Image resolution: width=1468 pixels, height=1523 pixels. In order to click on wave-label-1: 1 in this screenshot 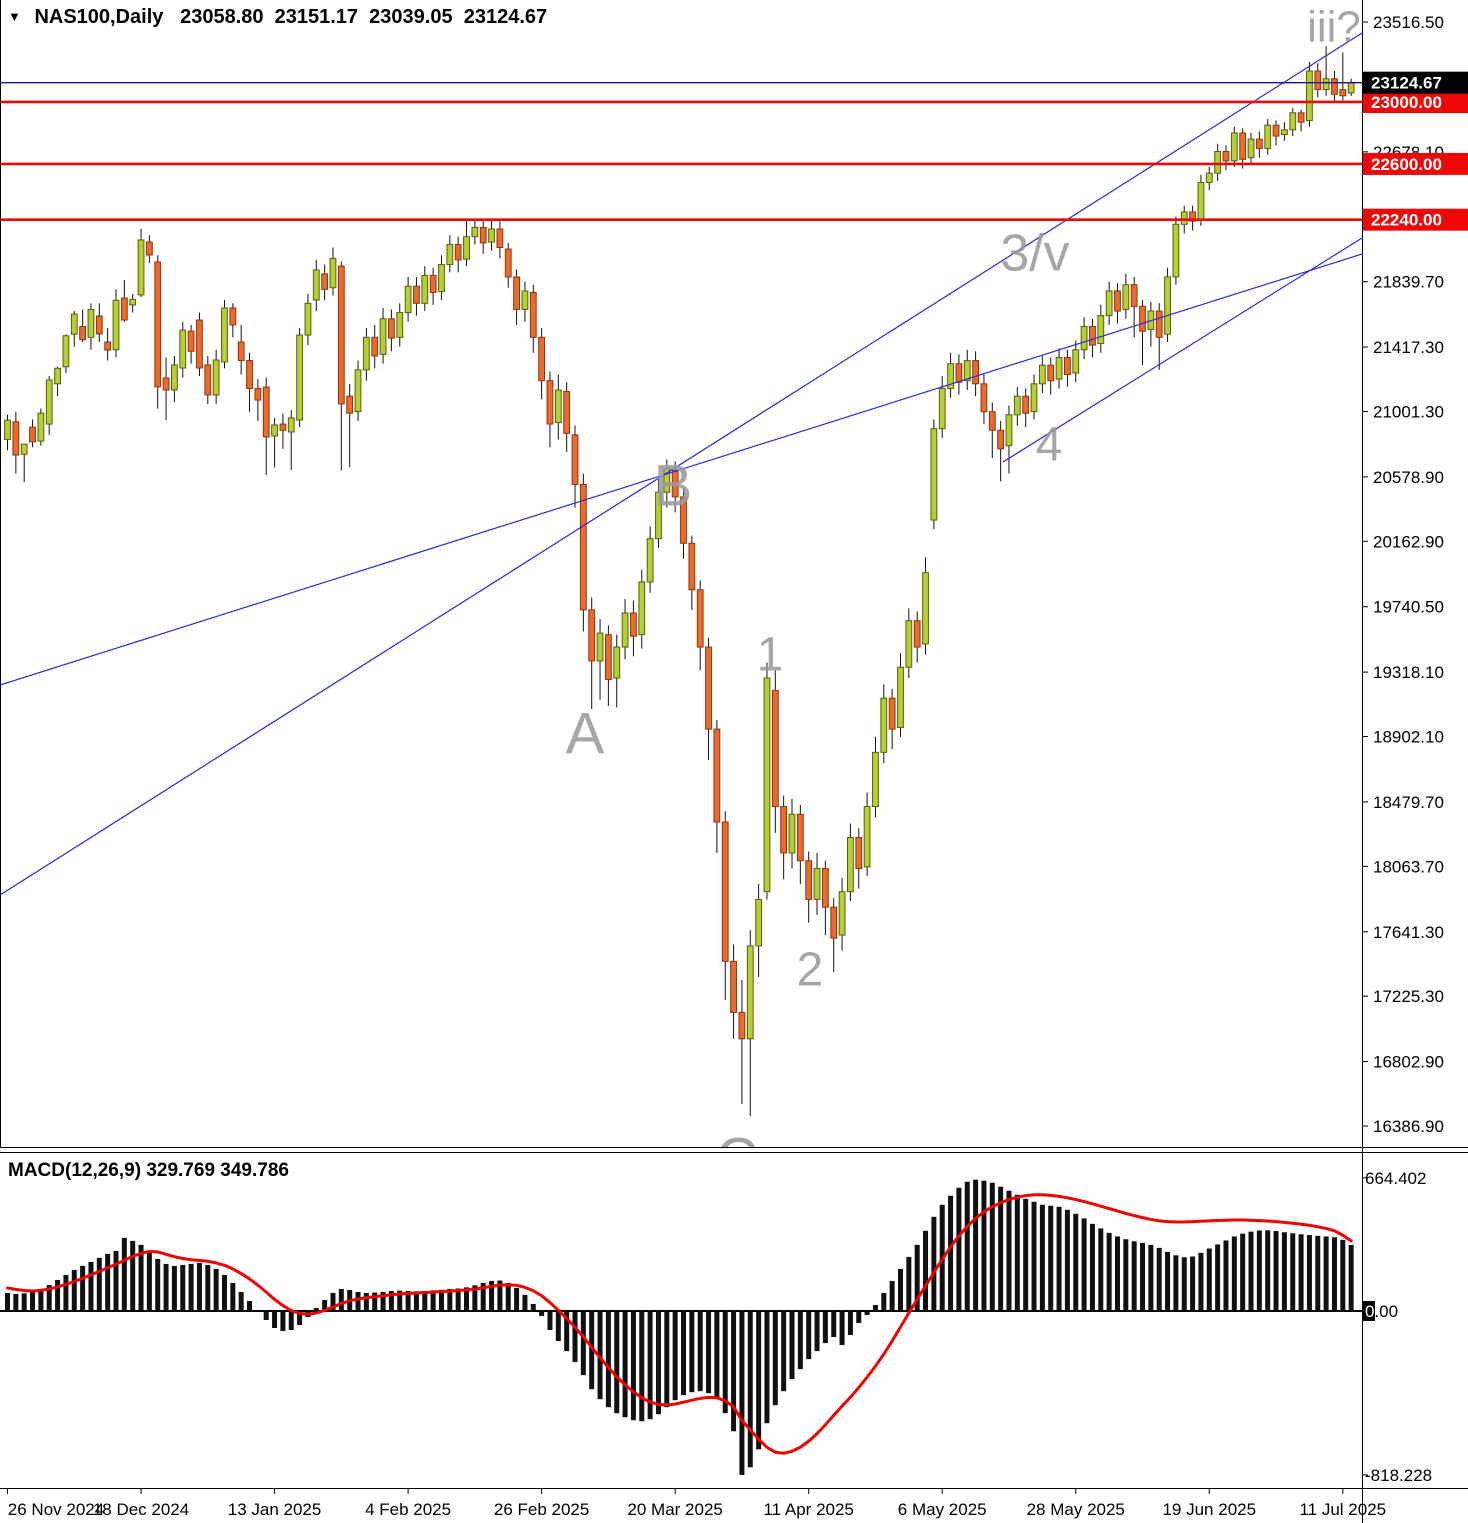, I will do `click(770, 655)`.